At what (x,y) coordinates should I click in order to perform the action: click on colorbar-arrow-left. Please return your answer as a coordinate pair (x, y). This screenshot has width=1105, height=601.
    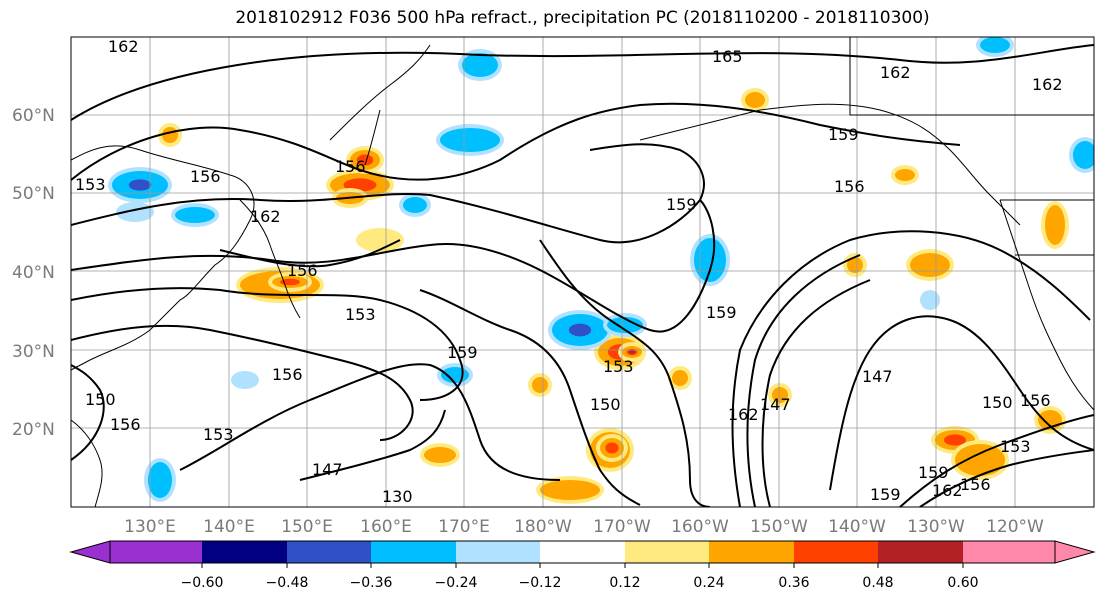
    Looking at the image, I should click on (90, 552).